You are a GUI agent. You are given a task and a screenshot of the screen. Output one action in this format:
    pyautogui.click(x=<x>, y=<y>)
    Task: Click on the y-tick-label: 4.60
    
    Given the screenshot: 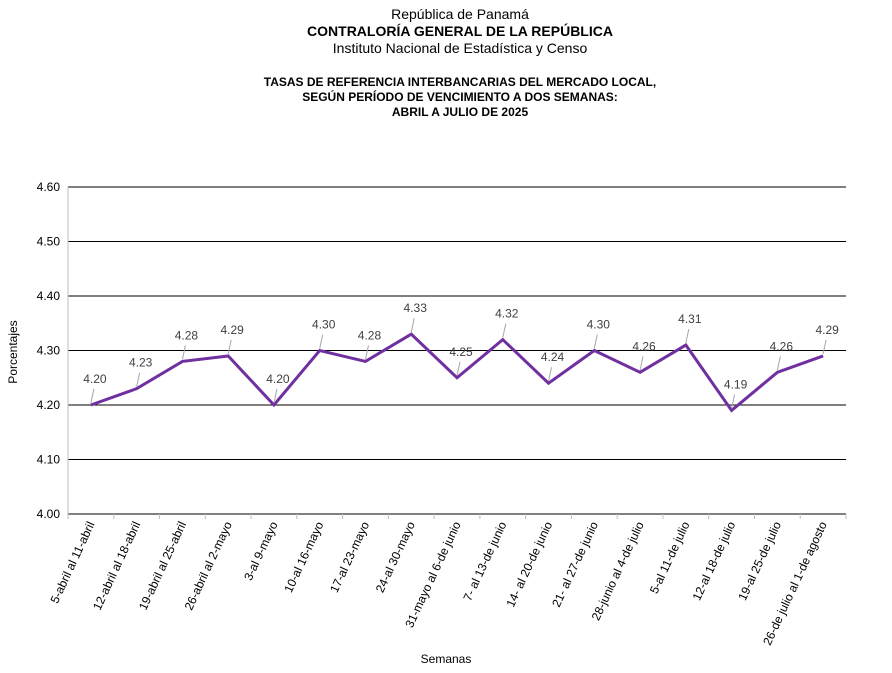 What is the action you would take?
    pyautogui.click(x=49, y=187)
    